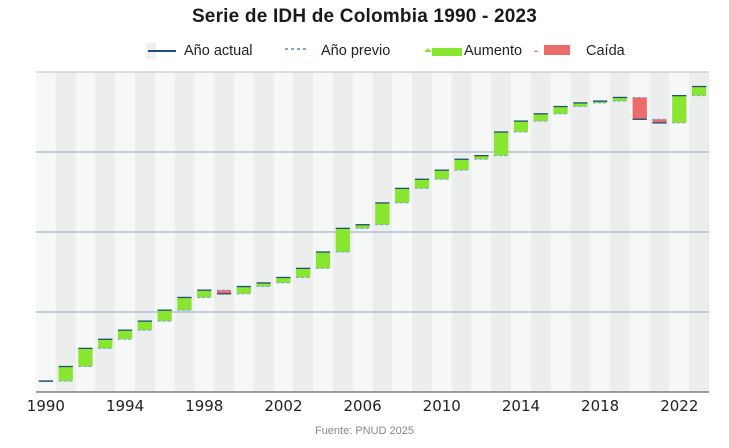  I want to click on legend-item-decrease: Caída, so click(579, 51).